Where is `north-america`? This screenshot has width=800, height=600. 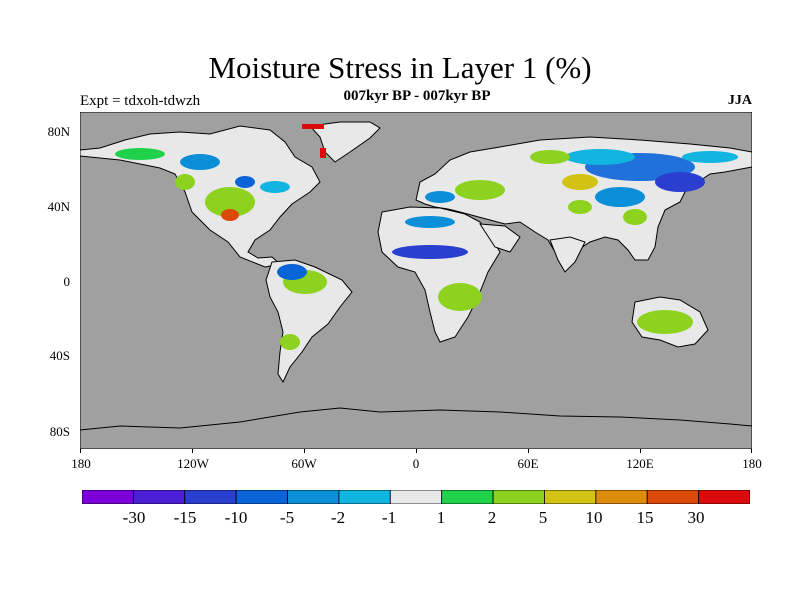
north-america is located at coordinates (200, 196).